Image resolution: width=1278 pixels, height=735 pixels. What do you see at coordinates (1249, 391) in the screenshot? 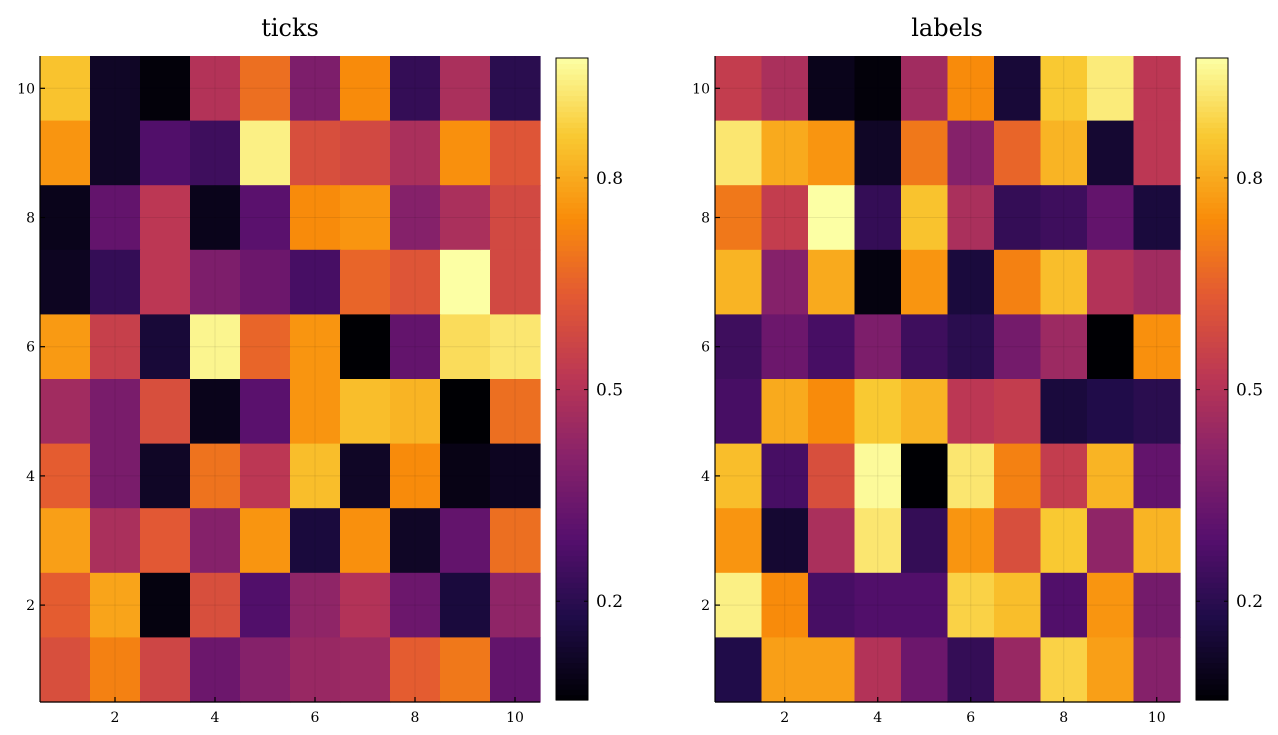
I see `colorbar-tick-label: 0.5` at bounding box center [1249, 391].